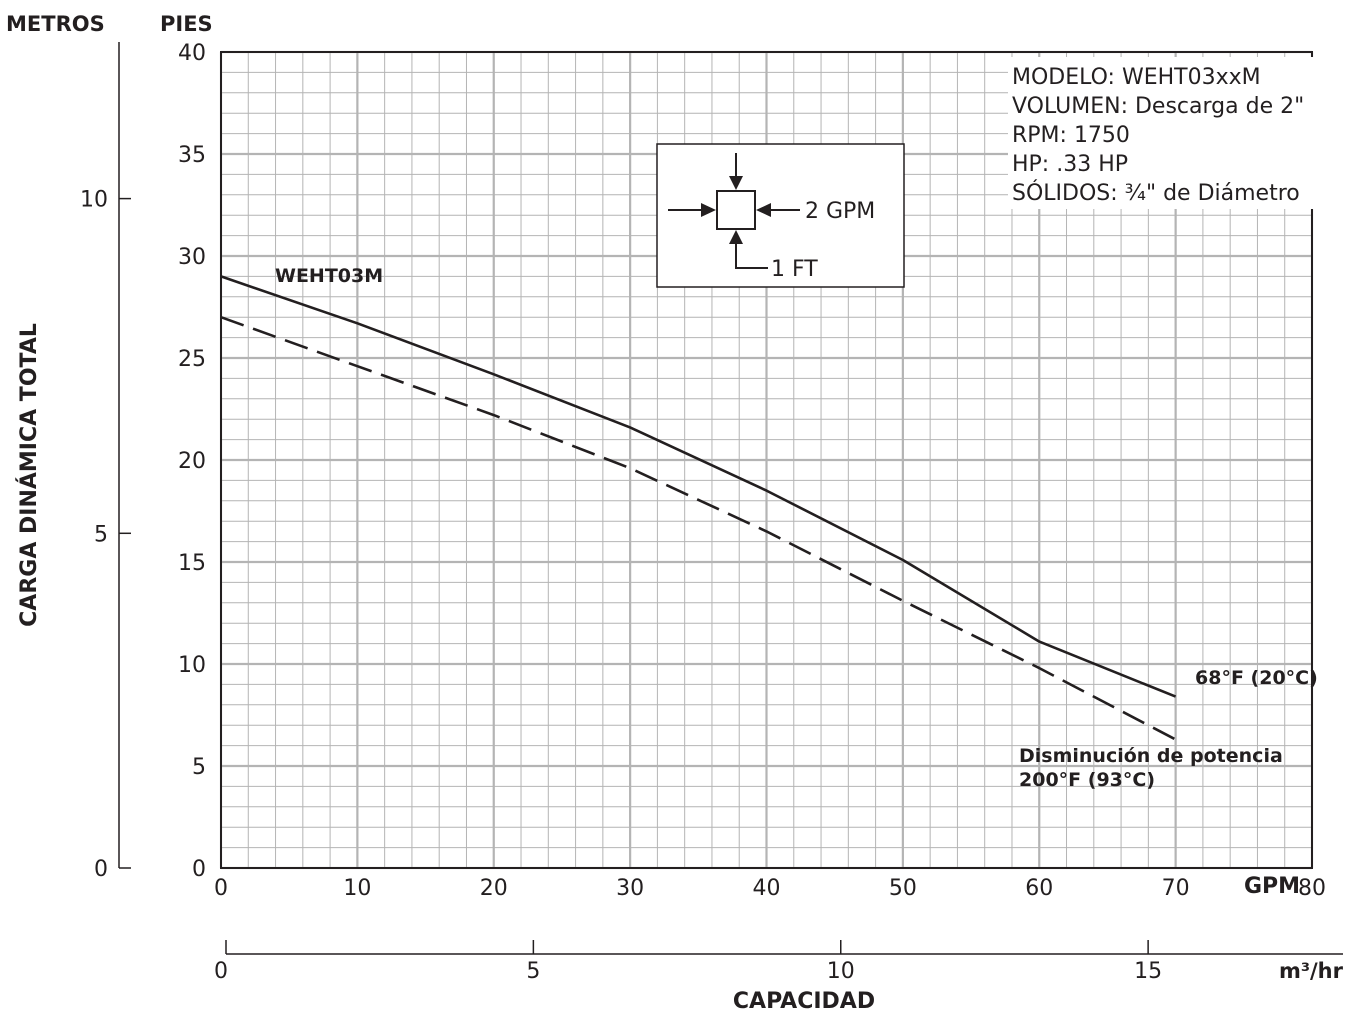  Describe the element at coordinates (804, 1001) in the screenshot. I see `x-axis-title: CAPACIDAD` at that location.